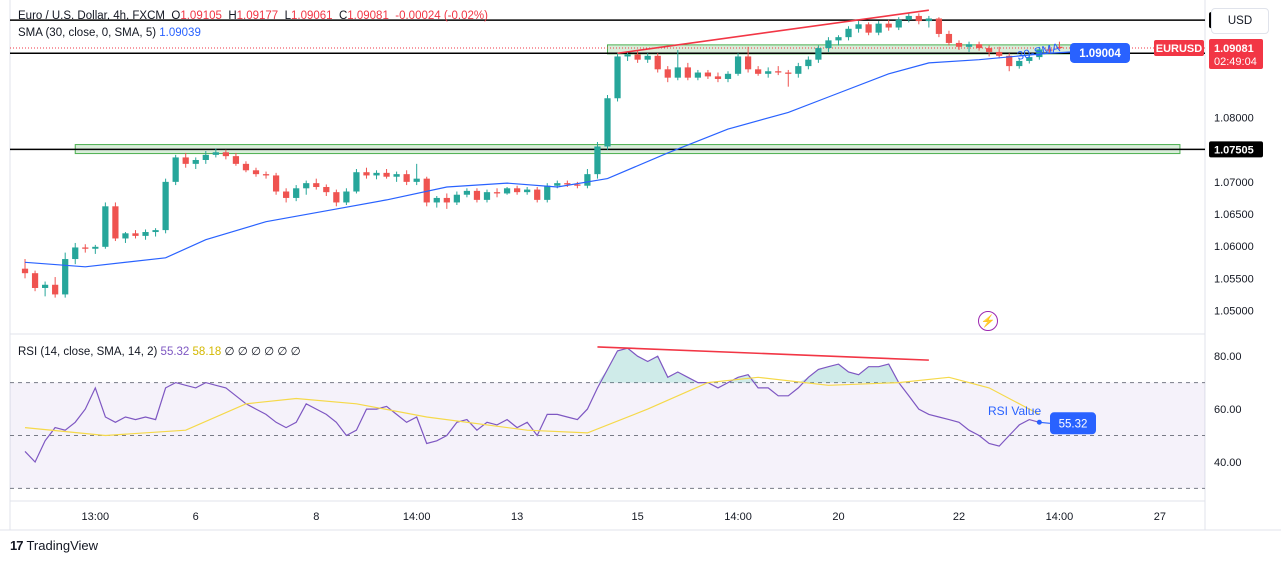 The image size is (1281, 564). Describe the element at coordinates (180, 33) in the screenshot. I see `sma-value: 1.09039` at that location.